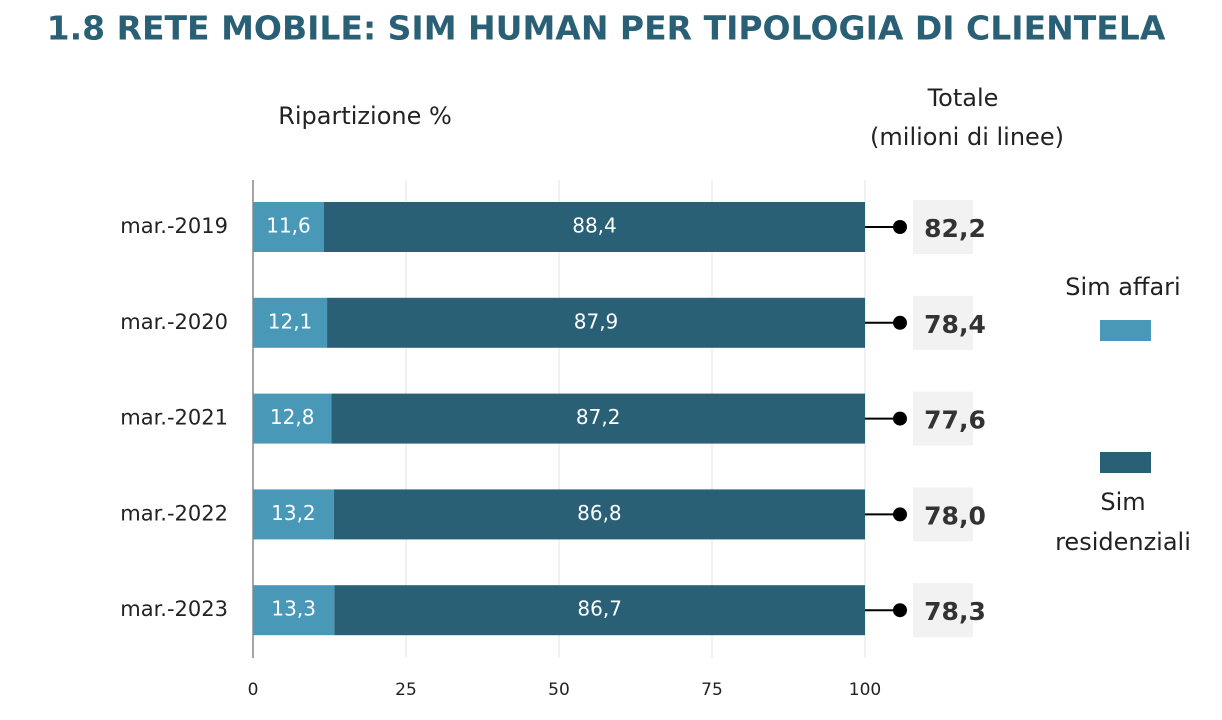 The width and height of the screenshot is (1222, 720). What do you see at coordinates (967, 137) in the screenshot?
I see `totals-header: (milioni di linee)` at bounding box center [967, 137].